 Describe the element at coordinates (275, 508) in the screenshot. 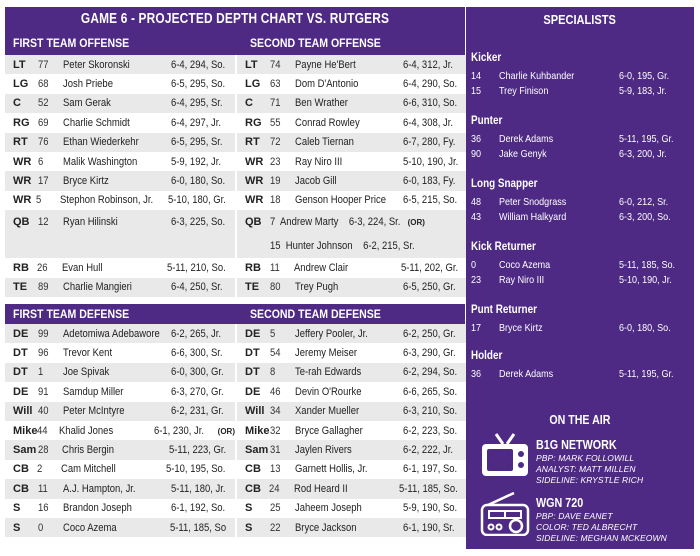

I see `jersey-number: 25` at that location.